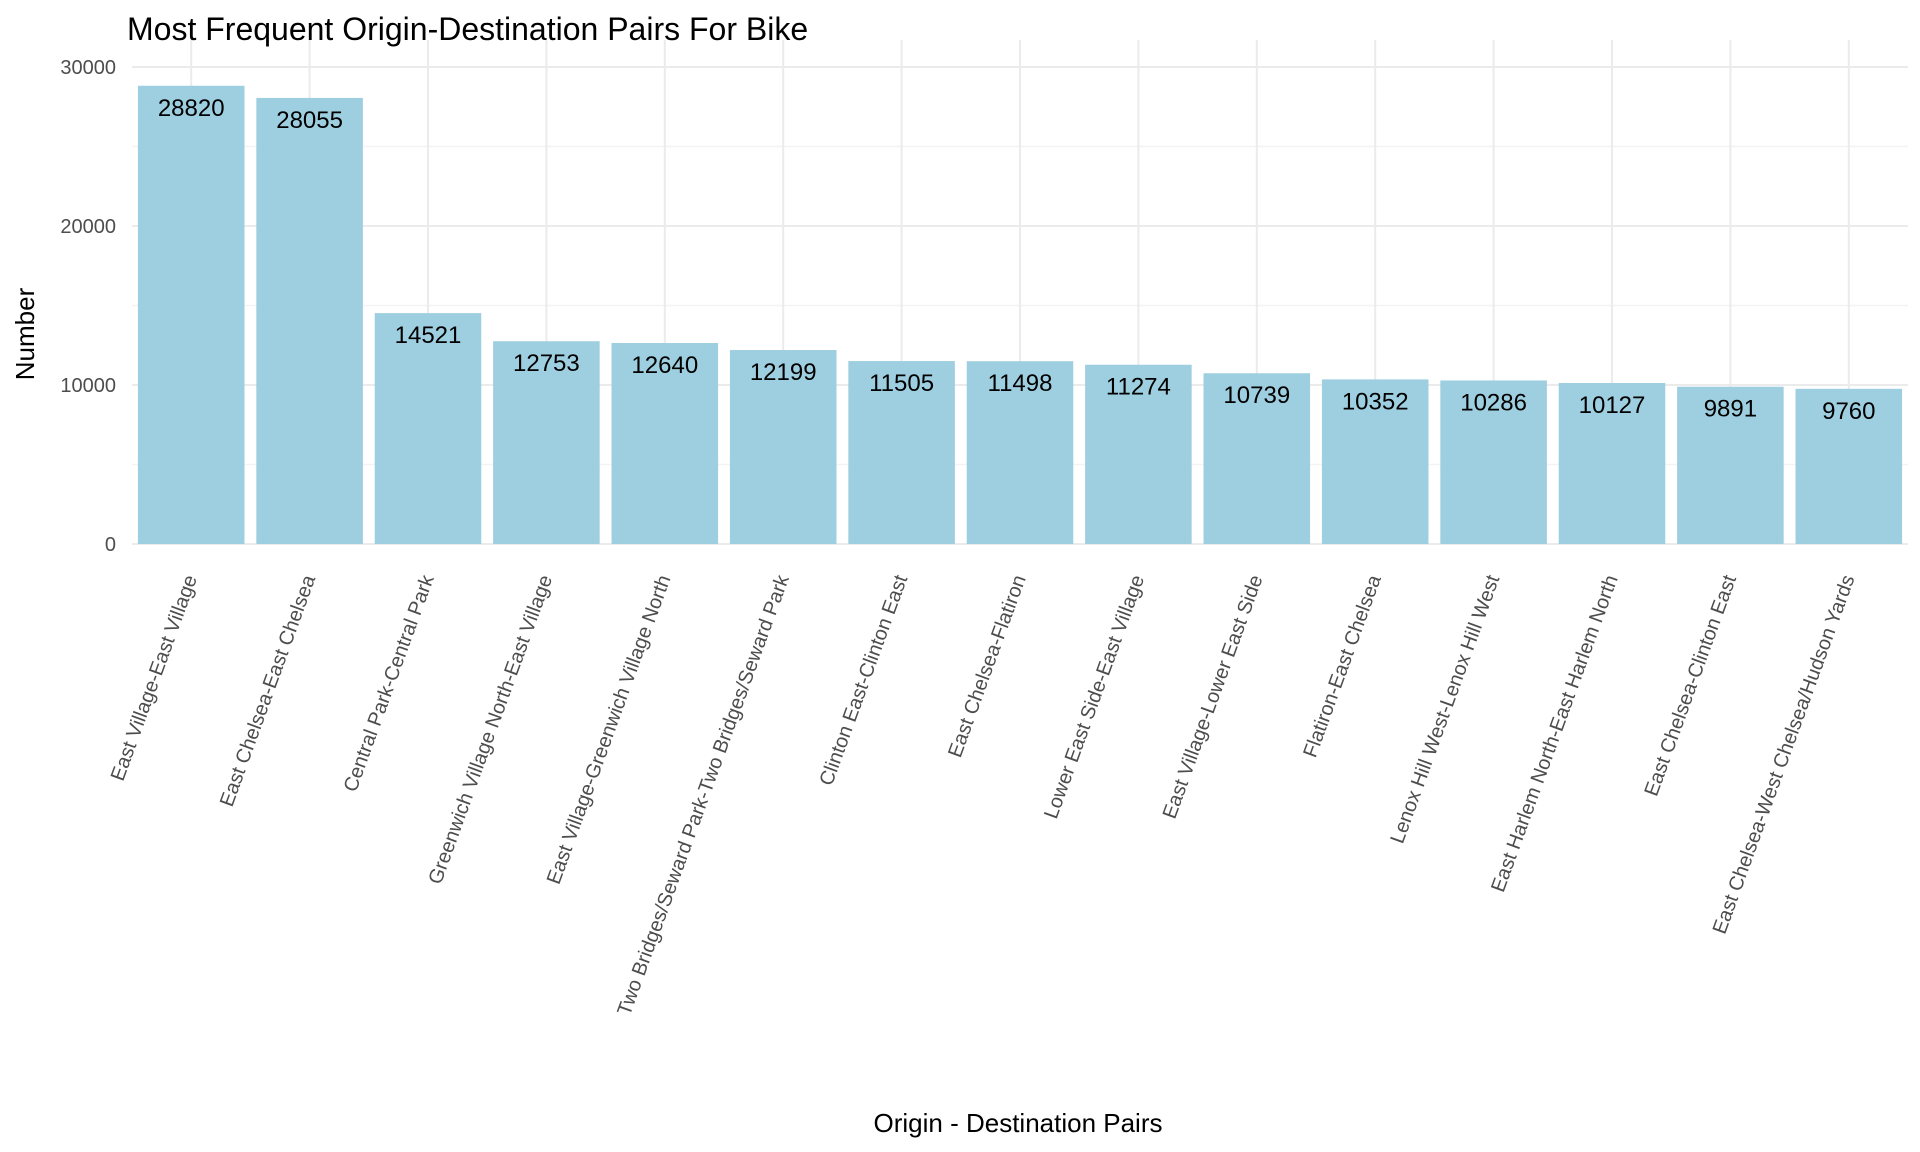  I want to click on x-axis-title: Origin - Destination Pairs, so click(1018, 1123).